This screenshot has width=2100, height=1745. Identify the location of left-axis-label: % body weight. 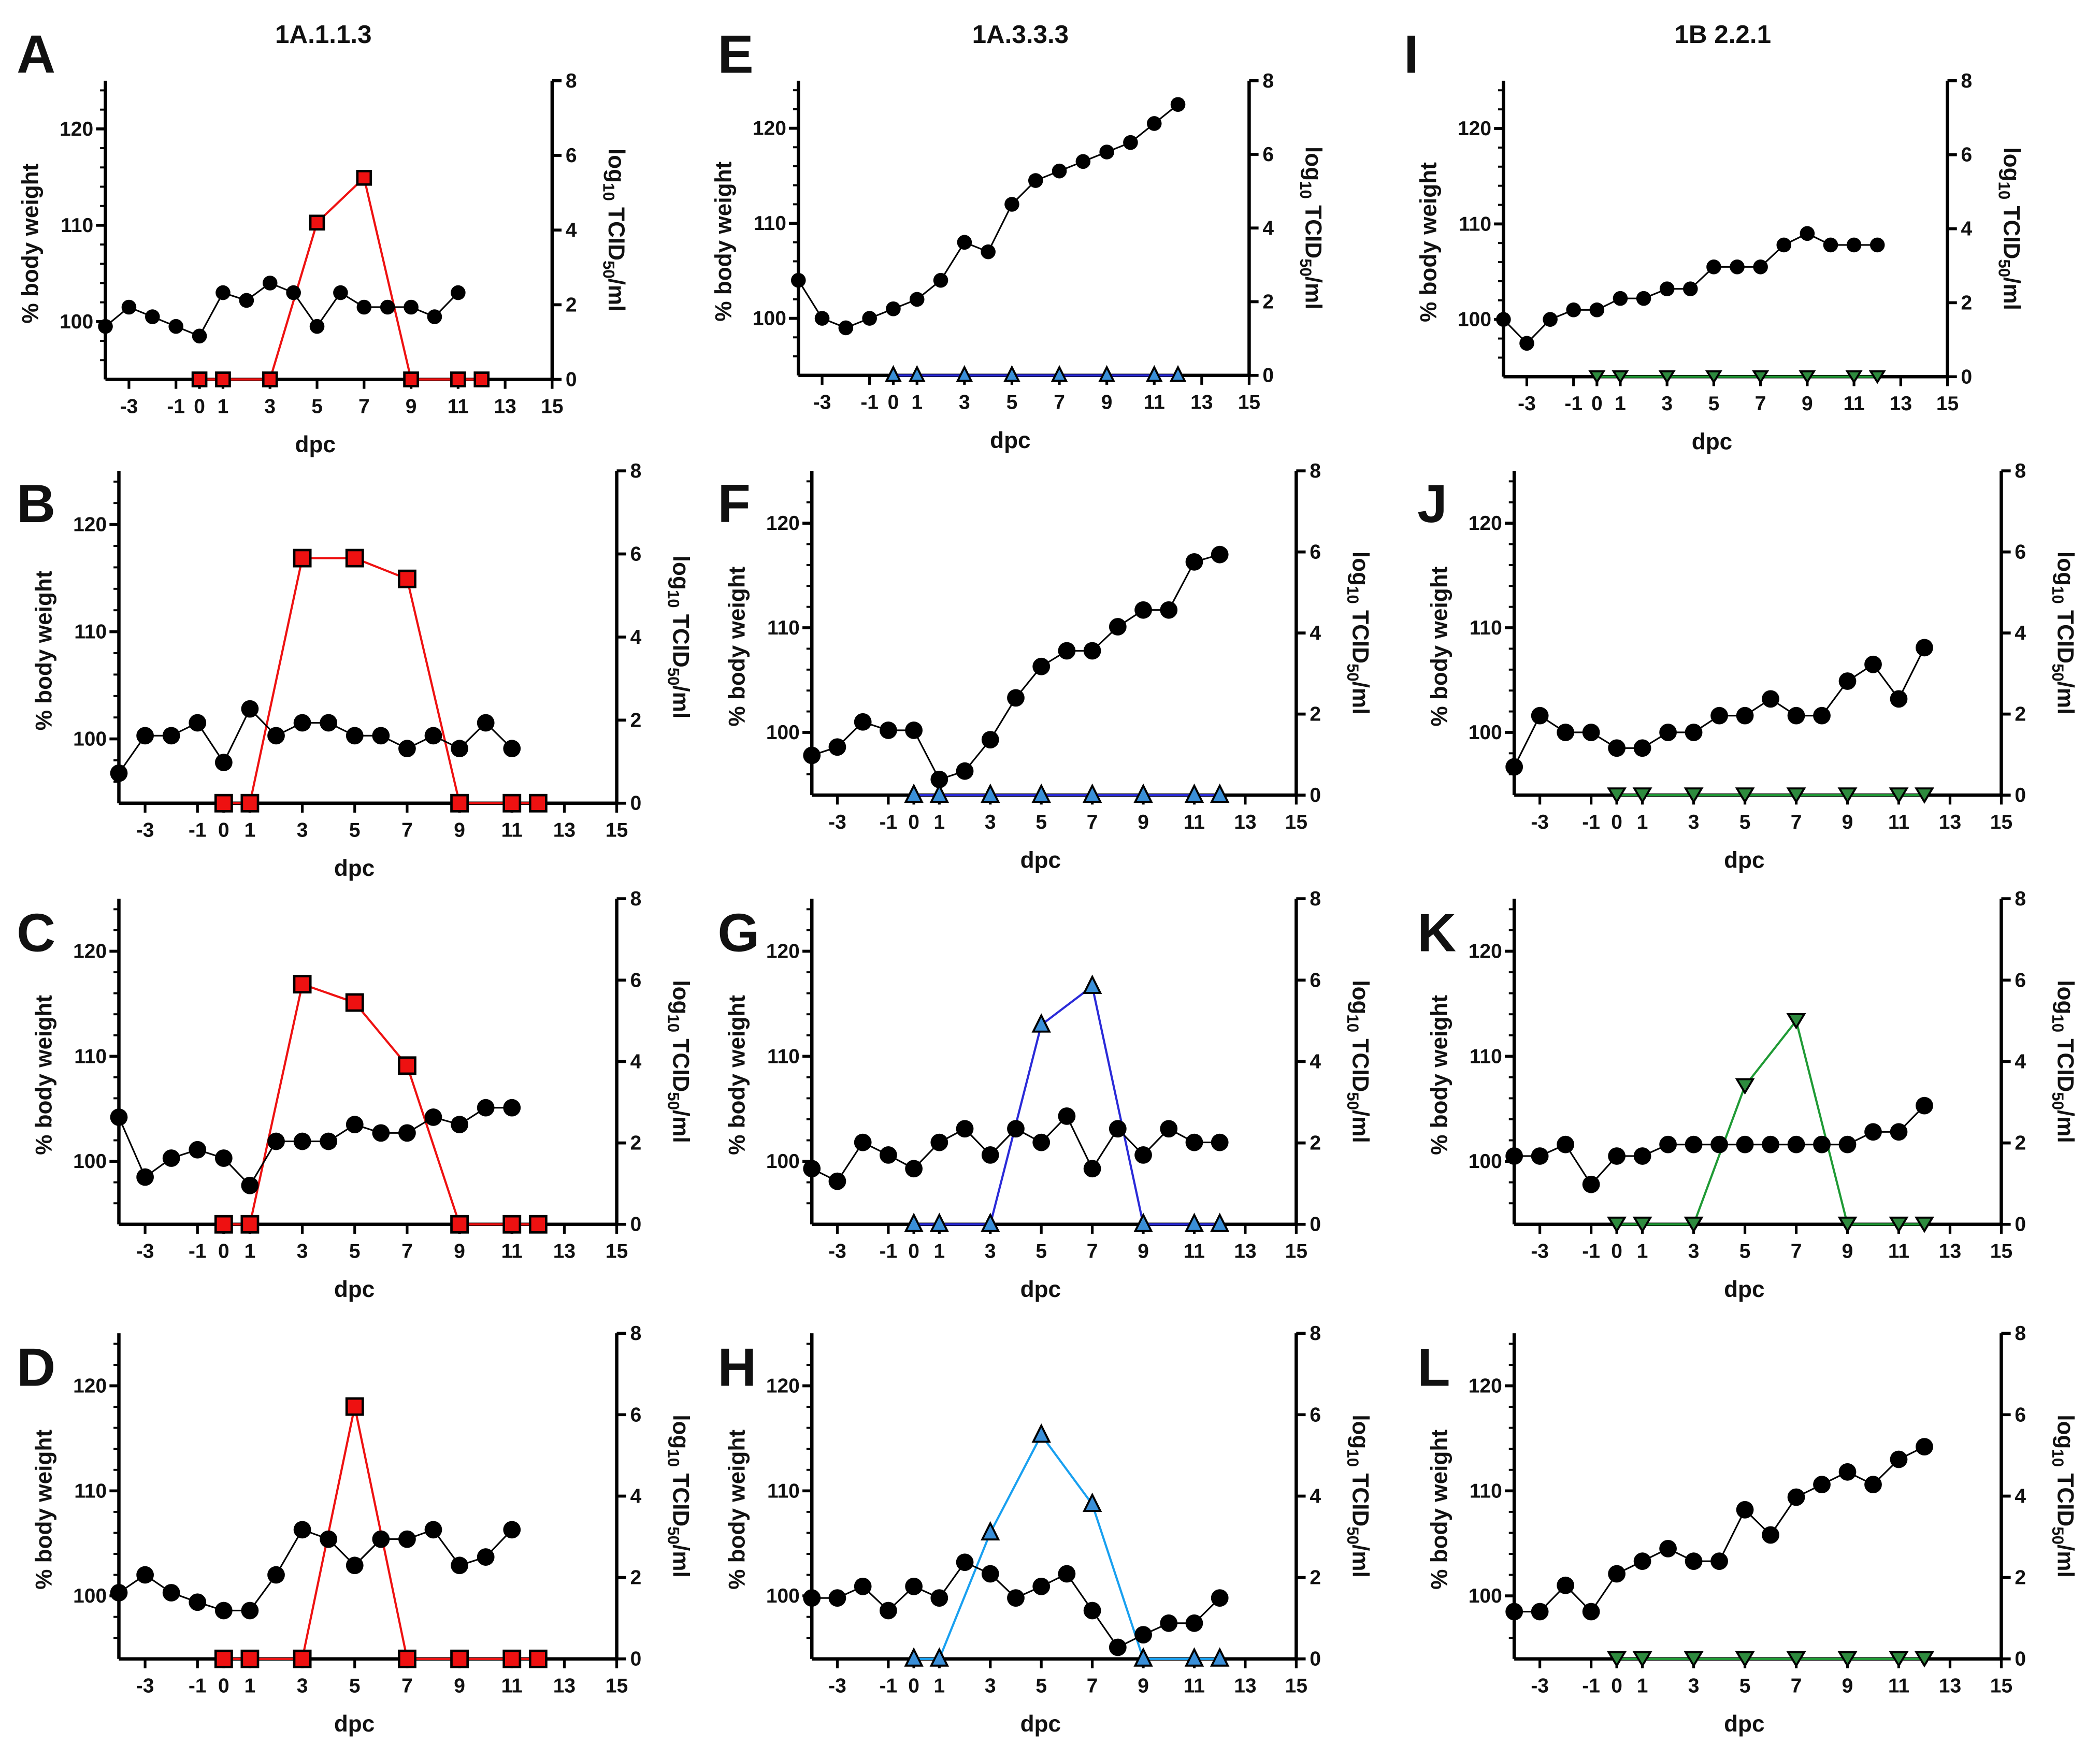
(737, 646).